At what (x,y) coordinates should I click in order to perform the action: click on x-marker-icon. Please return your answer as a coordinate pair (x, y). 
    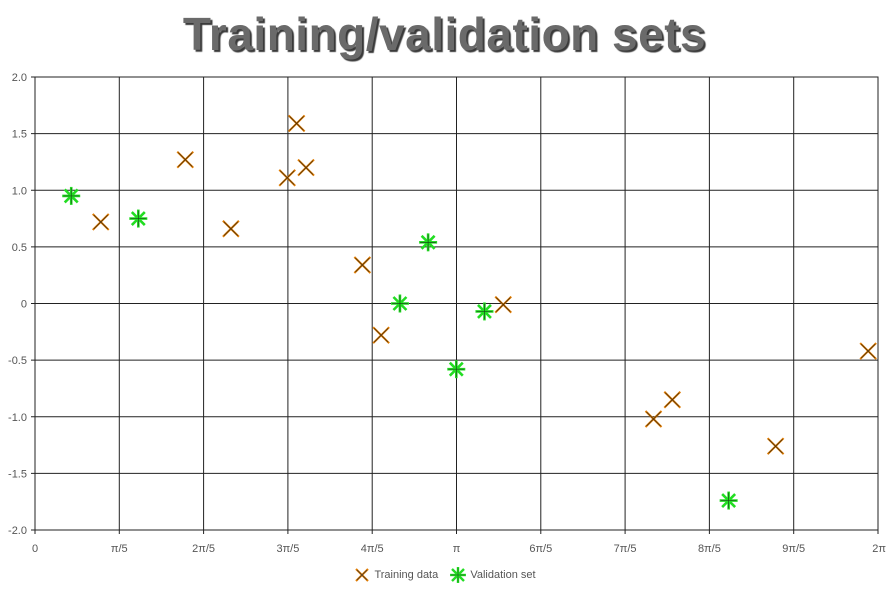
    Looking at the image, I should click on (362, 575).